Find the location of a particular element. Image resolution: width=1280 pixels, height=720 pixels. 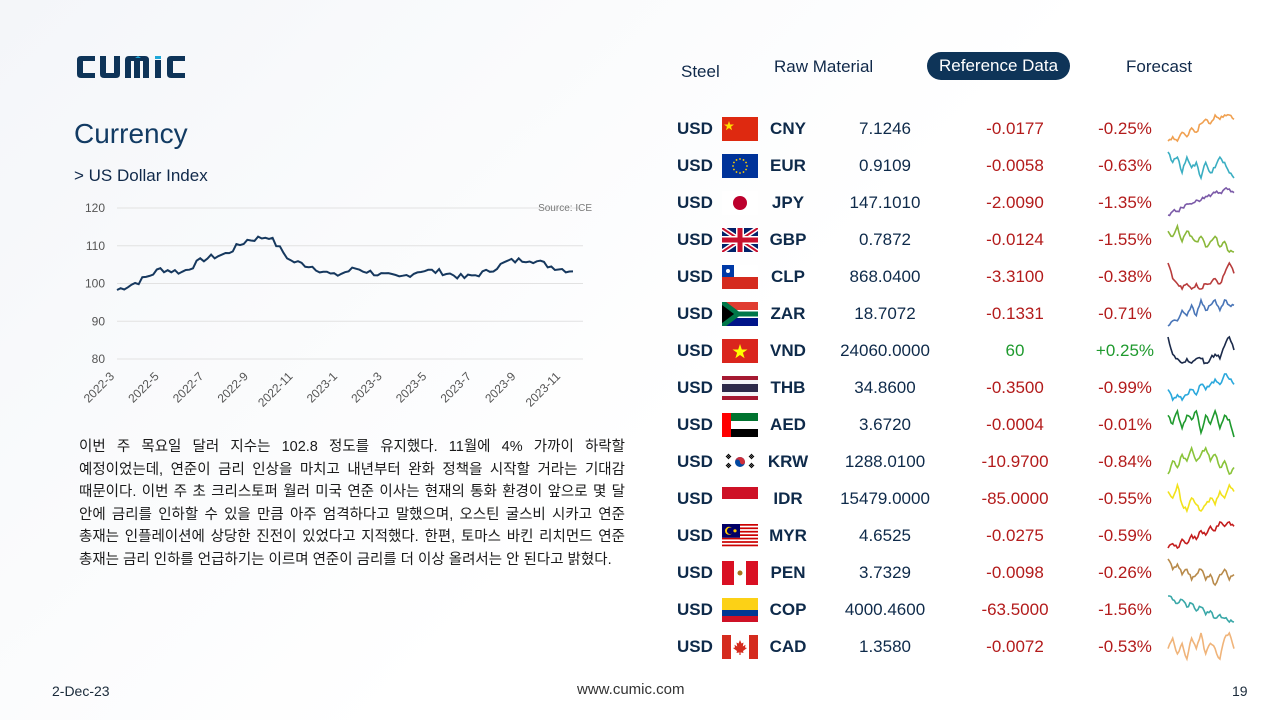

rate-change: -63.5000 is located at coordinates (1015, 609).